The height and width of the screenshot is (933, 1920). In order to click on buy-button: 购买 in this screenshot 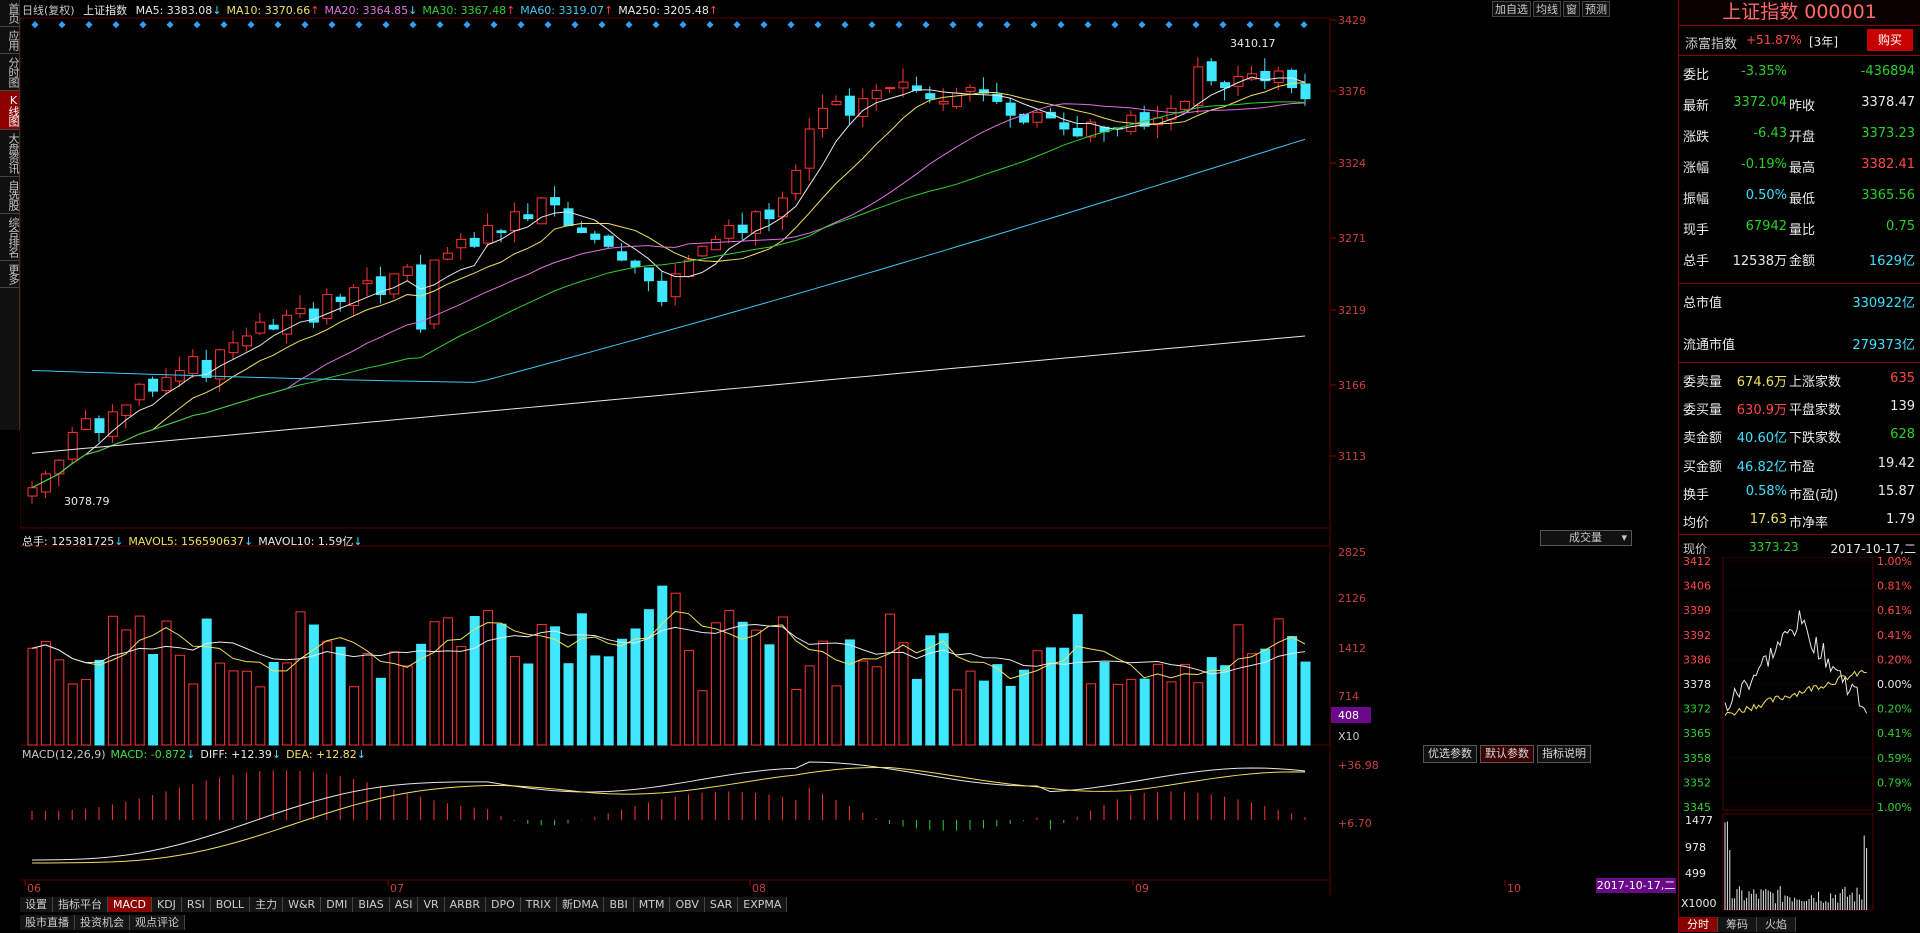, I will do `click(1890, 40)`.